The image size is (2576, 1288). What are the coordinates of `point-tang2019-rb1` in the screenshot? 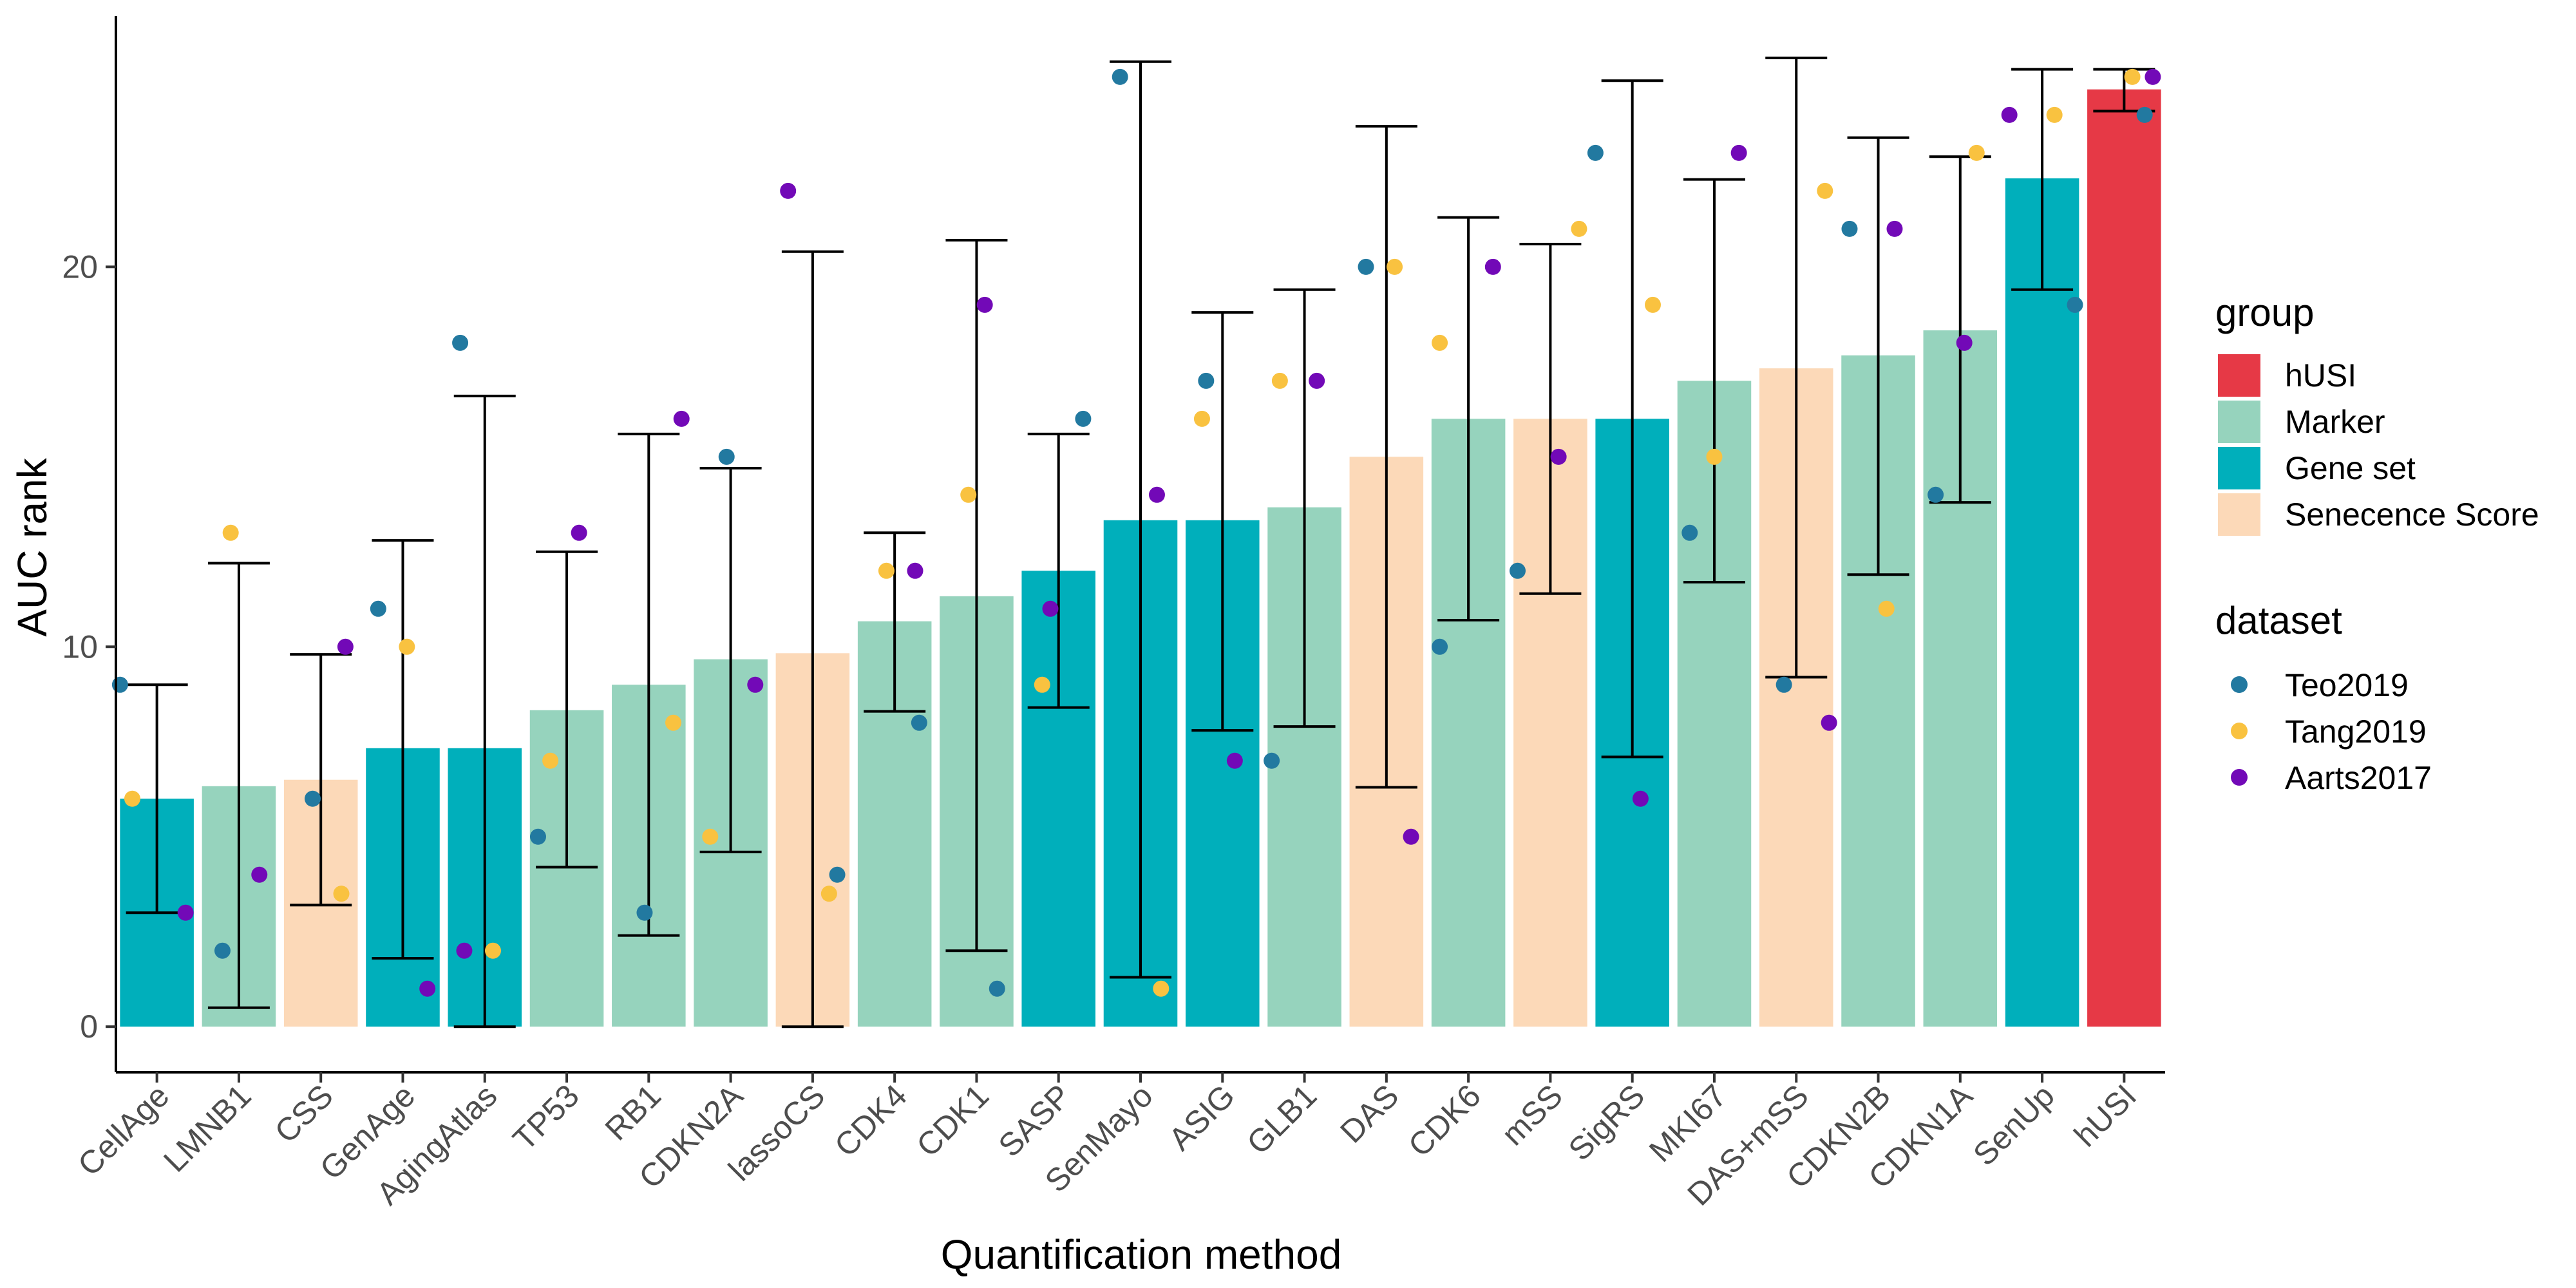 It's located at (674, 722).